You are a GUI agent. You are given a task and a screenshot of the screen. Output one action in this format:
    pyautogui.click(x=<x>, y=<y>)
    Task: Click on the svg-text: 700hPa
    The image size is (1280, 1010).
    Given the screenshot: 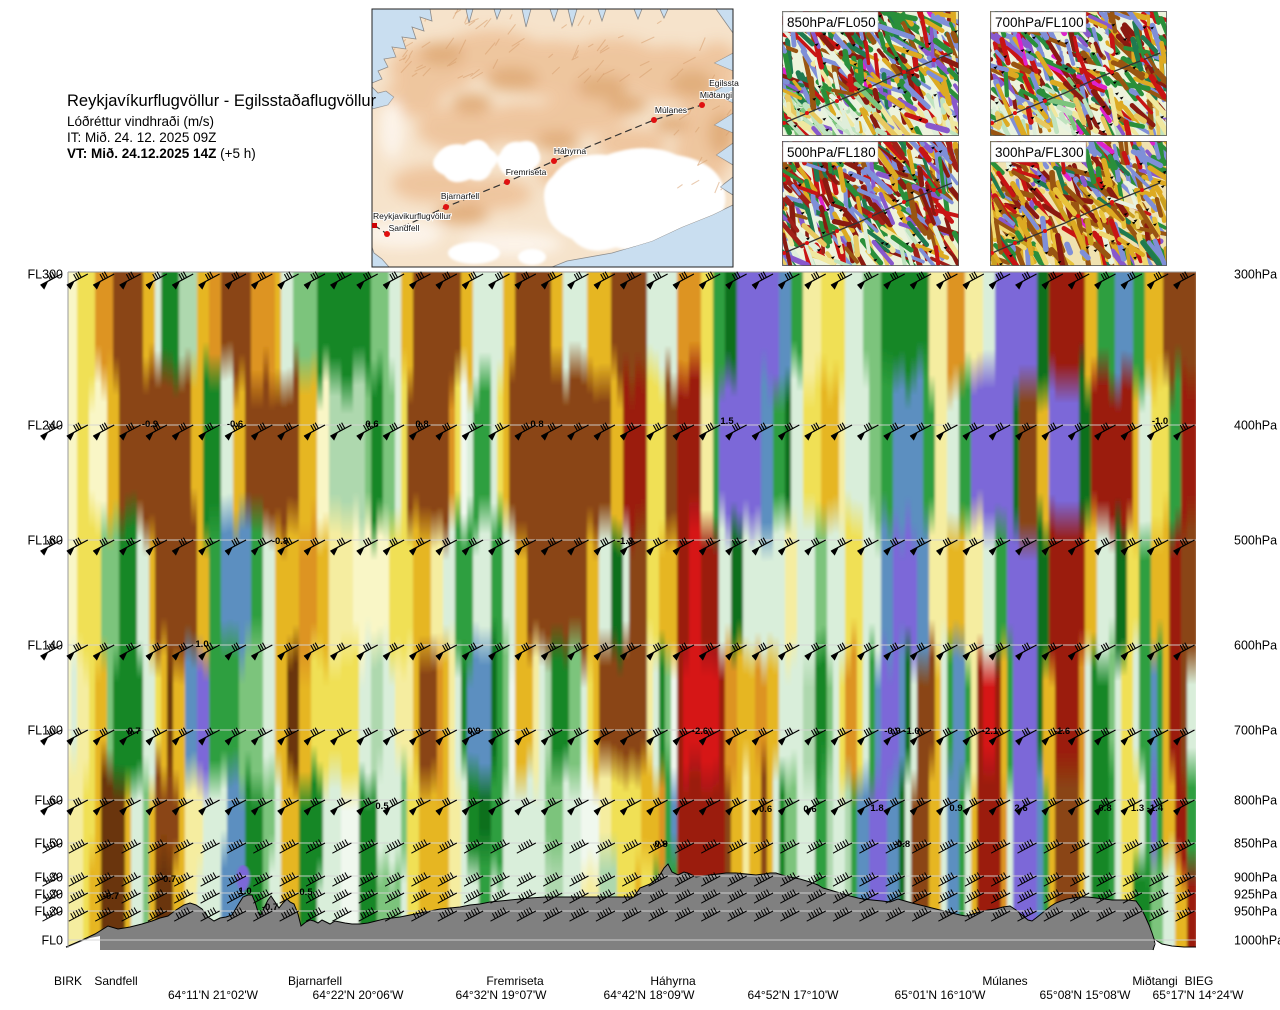 What is the action you would take?
    pyautogui.click(x=1255, y=730)
    